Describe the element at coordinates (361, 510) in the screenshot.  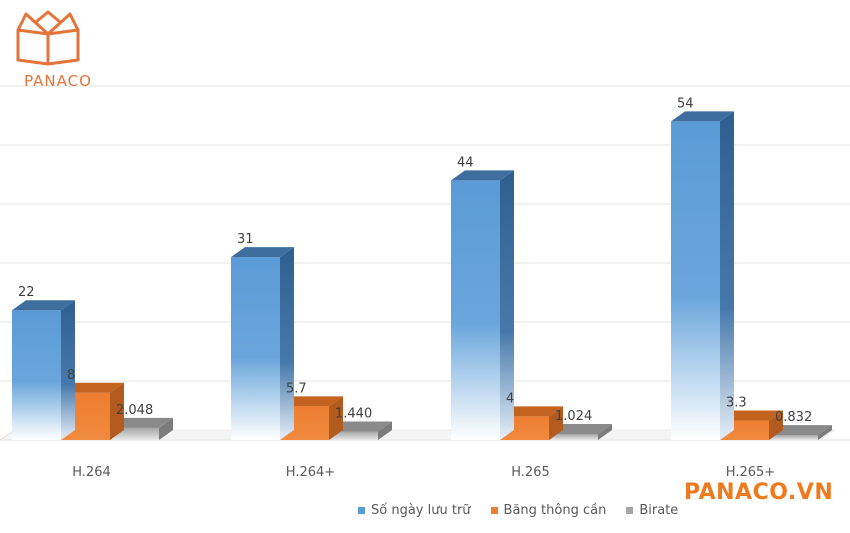
I see `legend-swatch-blue` at that location.